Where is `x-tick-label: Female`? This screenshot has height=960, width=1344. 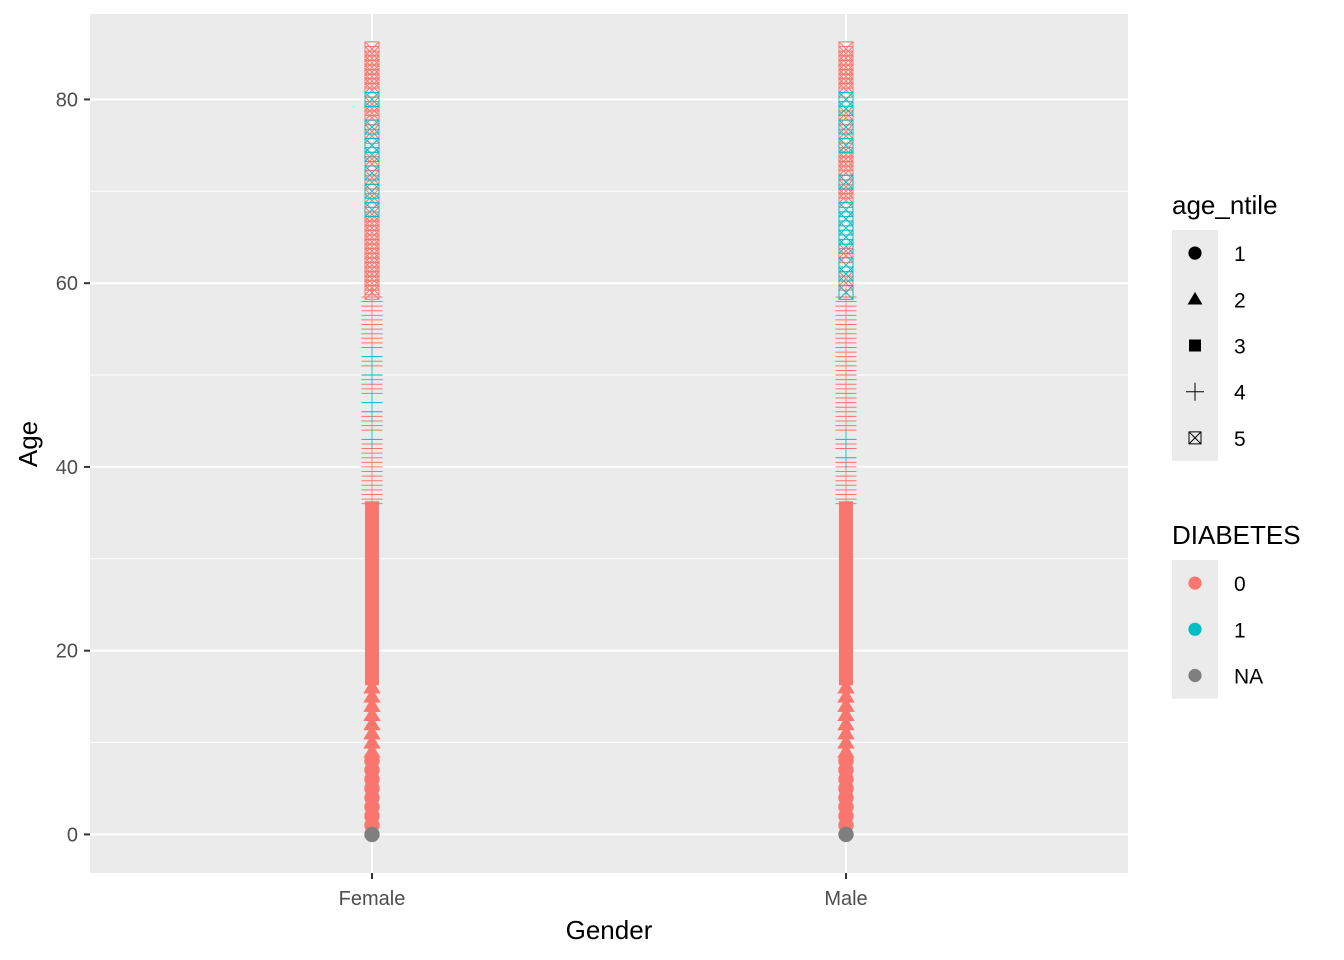
x-tick-label: Female is located at coordinates (372, 899).